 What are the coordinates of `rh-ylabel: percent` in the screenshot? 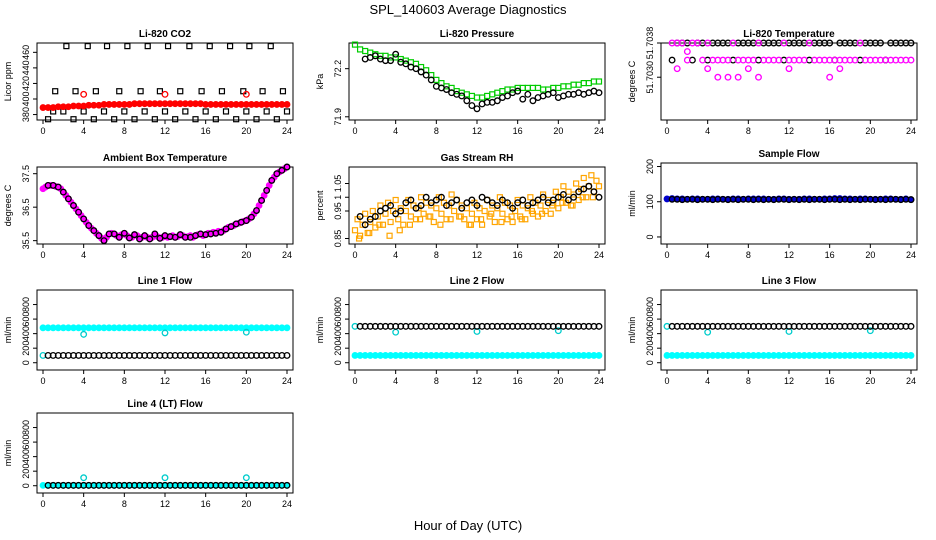 It's located at (320, 205).